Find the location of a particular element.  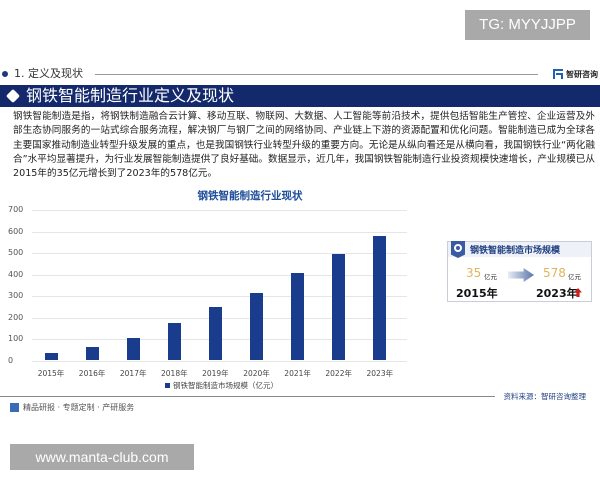

brand-logo-icon is located at coordinates (558, 74).